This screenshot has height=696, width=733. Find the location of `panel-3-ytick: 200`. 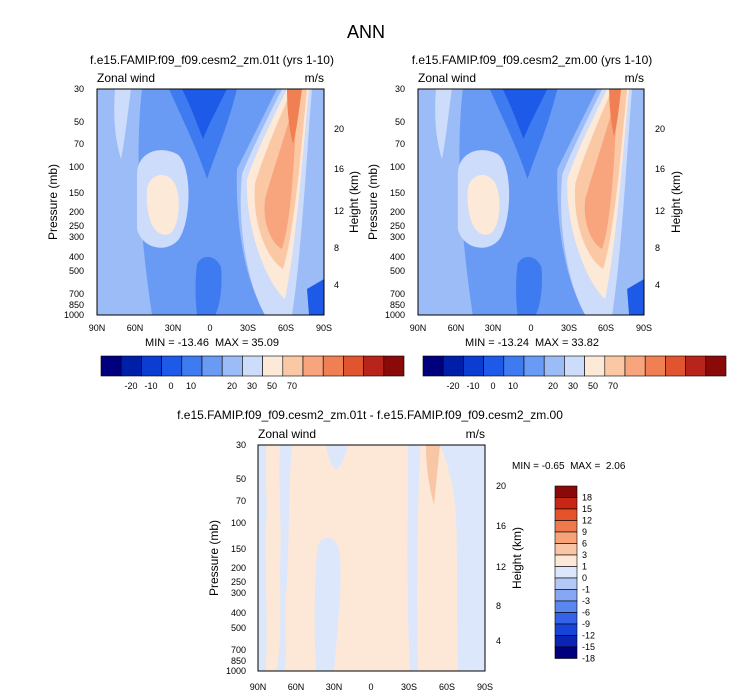

panel-3-ytick: 200 is located at coordinates (238, 568).